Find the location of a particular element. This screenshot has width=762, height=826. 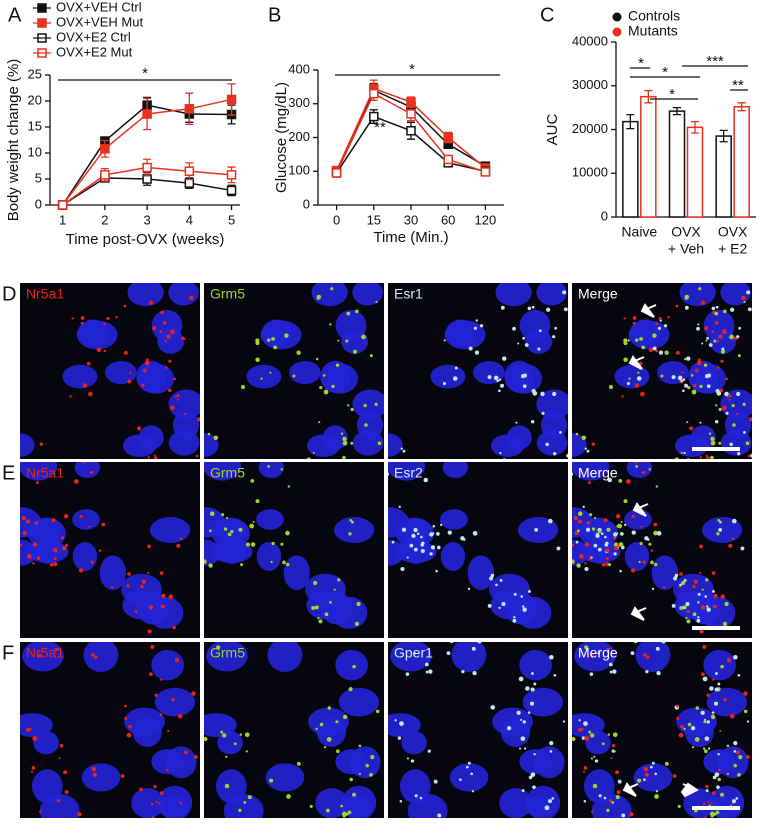

bar is located at coordinates (677, 164).